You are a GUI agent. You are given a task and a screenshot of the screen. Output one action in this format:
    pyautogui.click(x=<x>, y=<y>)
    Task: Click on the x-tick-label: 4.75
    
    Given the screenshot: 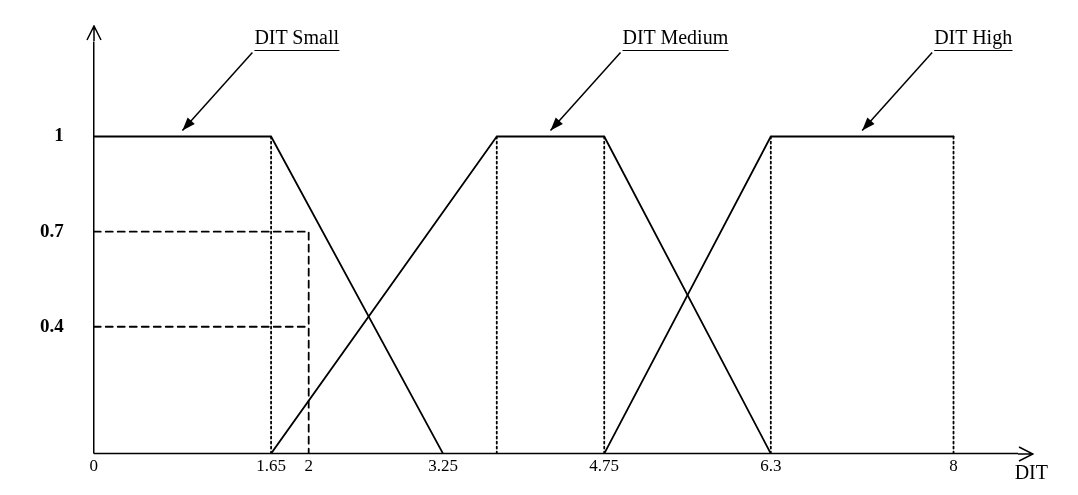 What is the action you would take?
    pyautogui.click(x=604, y=466)
    